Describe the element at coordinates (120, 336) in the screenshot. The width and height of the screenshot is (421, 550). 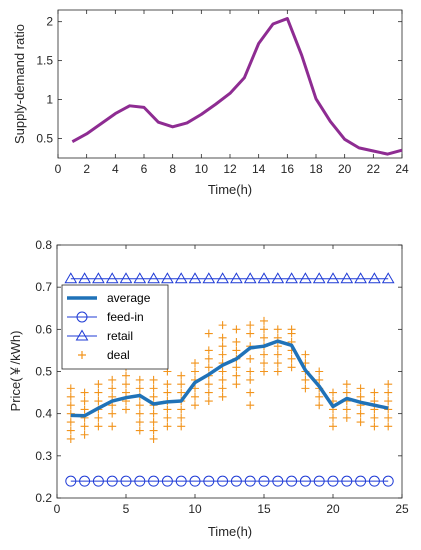
I see `legend-retail-label: retail` at that location.